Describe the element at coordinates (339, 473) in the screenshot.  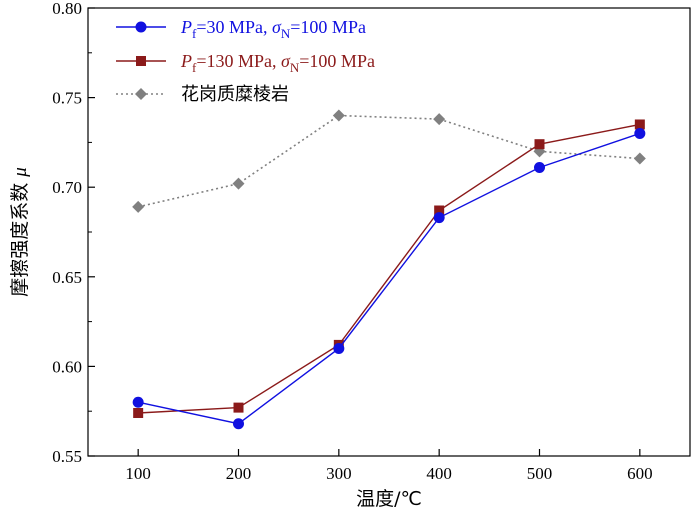
I see `x-tick-label: 300` at that location.